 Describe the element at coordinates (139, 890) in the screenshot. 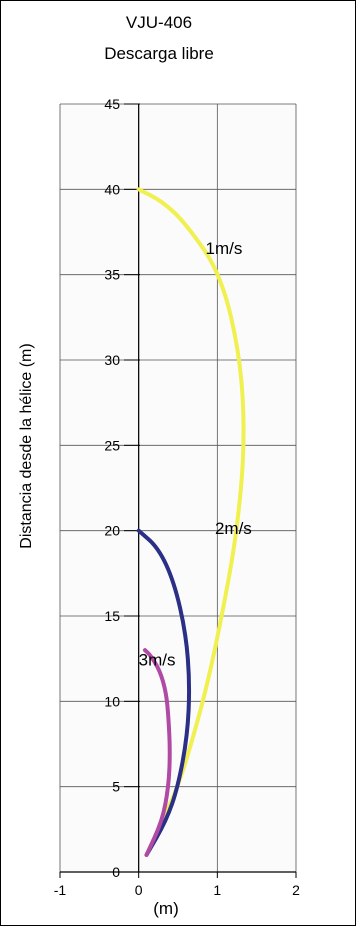

I see `x-tick-label: 0` at that location.